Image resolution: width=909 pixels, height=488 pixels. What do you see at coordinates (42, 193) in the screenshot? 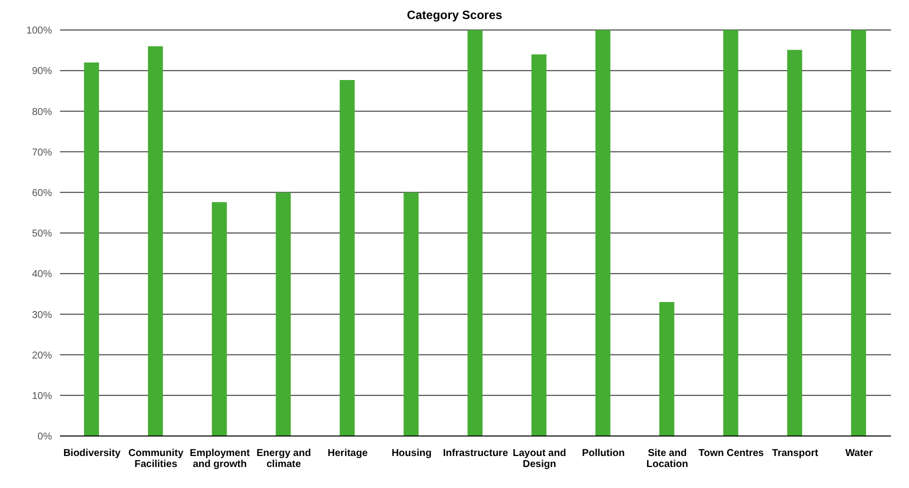
I see `y-tick-label: 60%` at bounding box center [42, 193].